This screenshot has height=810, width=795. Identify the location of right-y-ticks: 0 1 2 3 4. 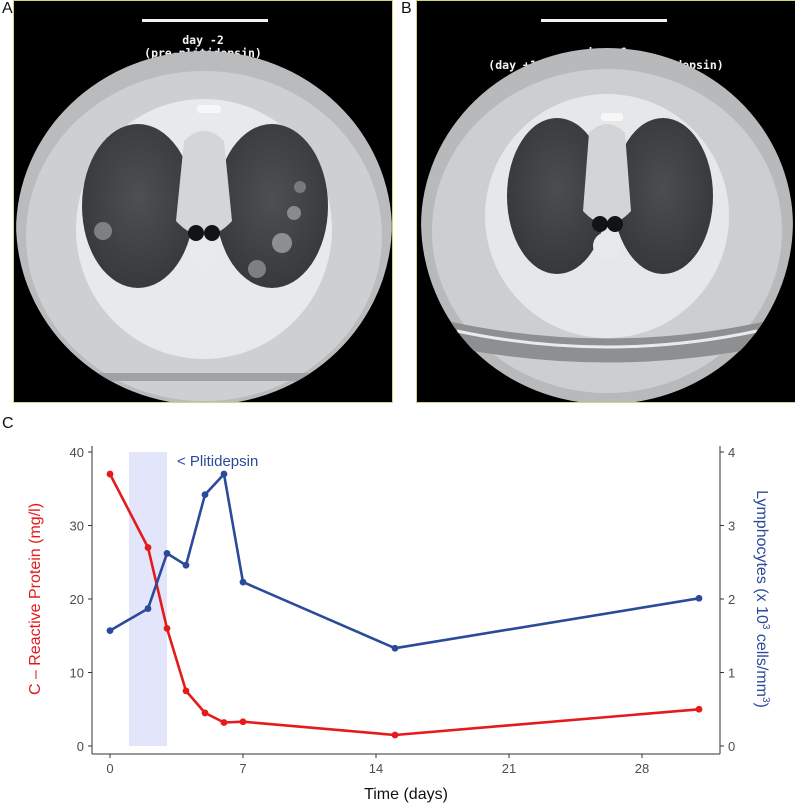
(727, 599).